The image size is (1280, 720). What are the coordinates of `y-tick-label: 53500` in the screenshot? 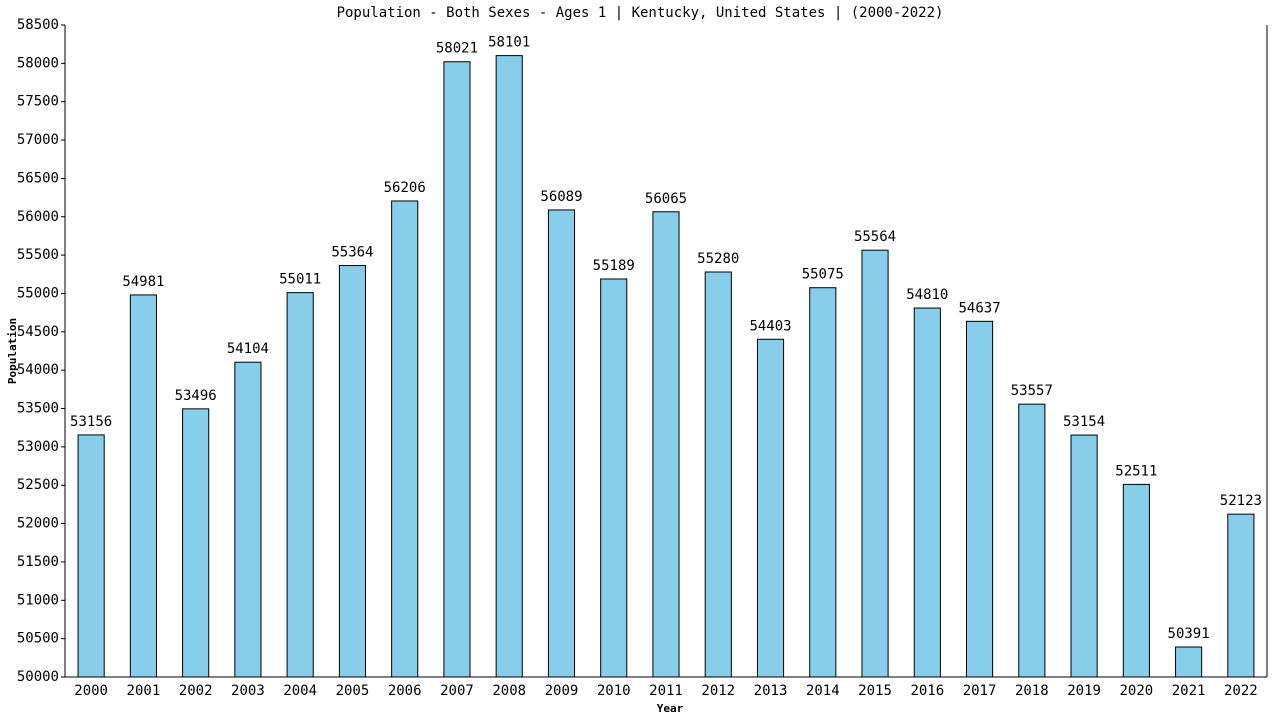 It's located at (38, 409).